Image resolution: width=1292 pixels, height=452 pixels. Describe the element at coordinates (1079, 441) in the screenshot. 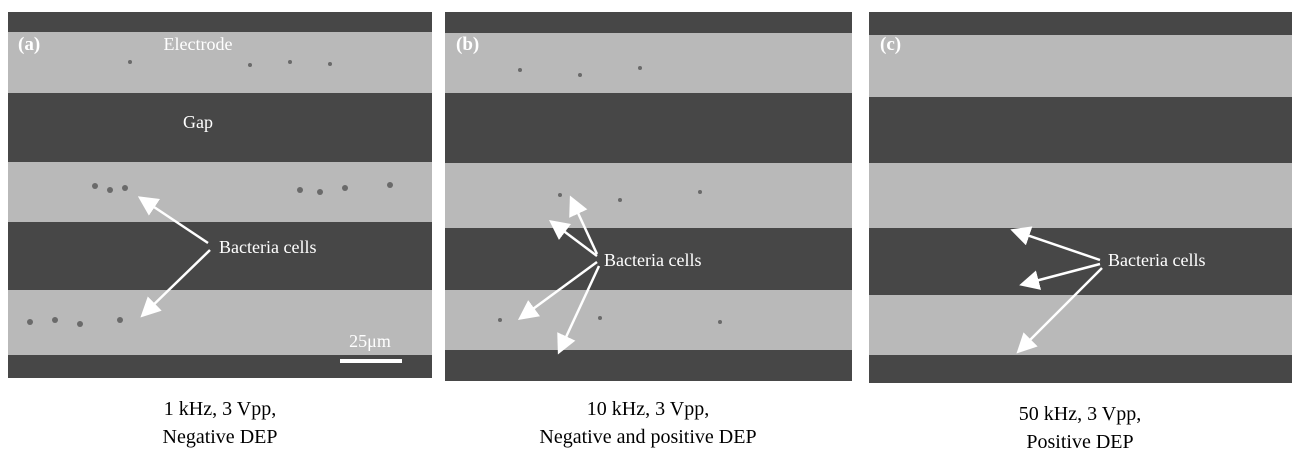

I see `caption: Positive DEP` at that location.